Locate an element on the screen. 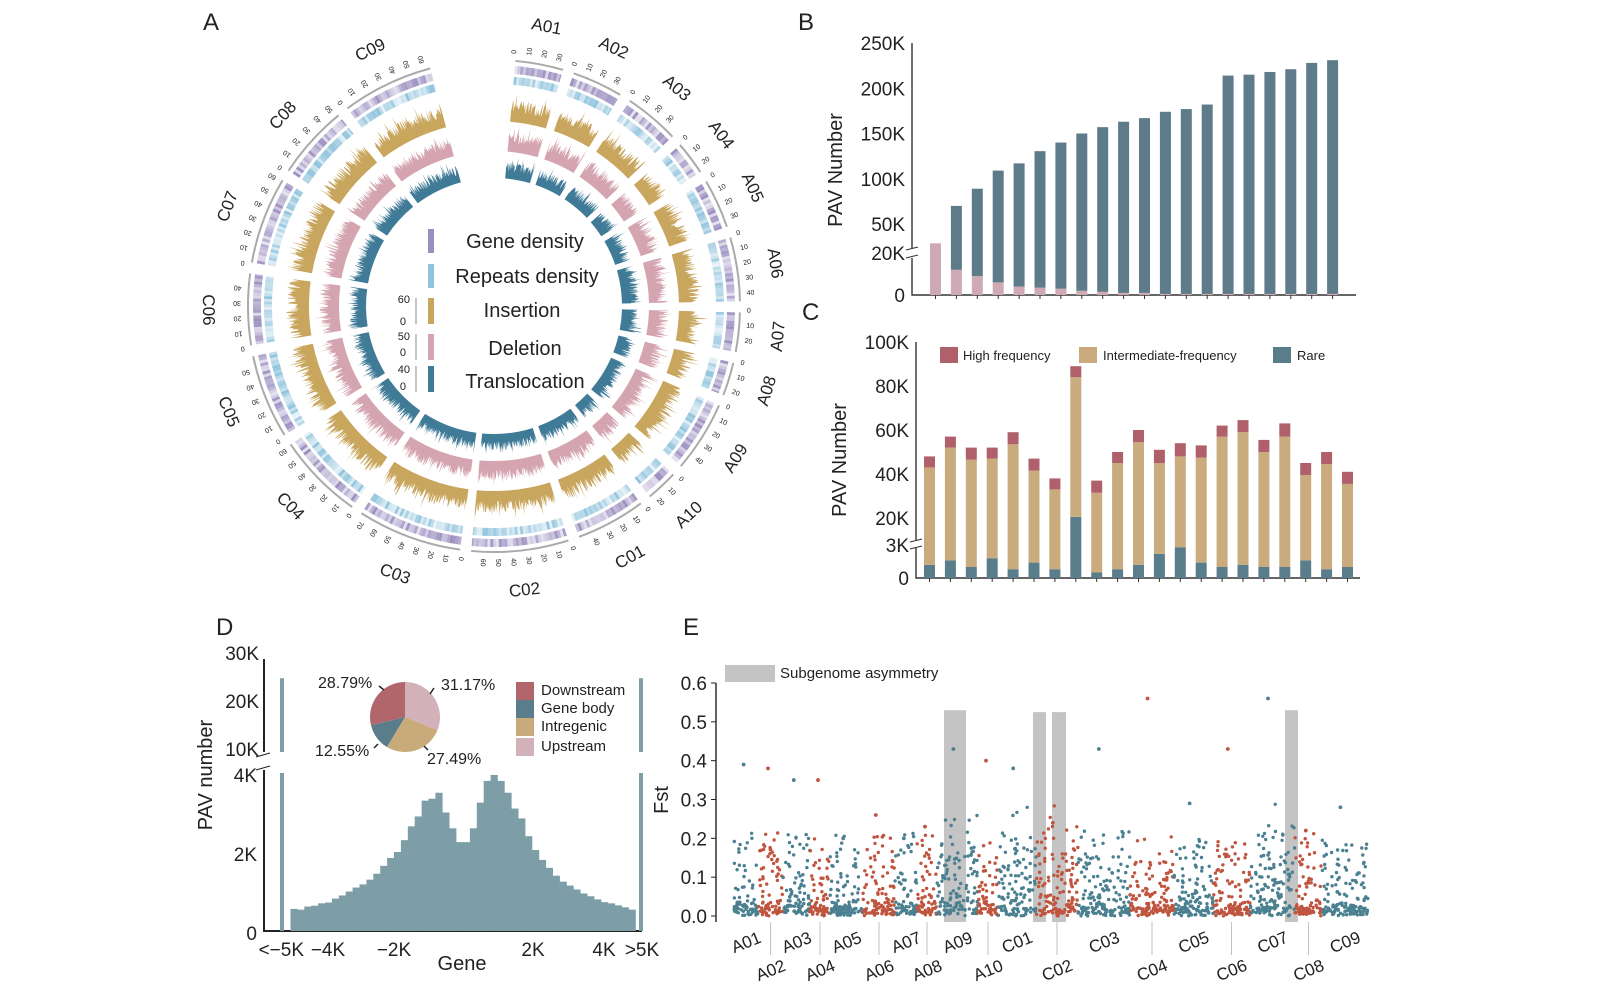 This screenshot has height=1006, width=1609. b-axis-break is located at coordinates (912, 252).